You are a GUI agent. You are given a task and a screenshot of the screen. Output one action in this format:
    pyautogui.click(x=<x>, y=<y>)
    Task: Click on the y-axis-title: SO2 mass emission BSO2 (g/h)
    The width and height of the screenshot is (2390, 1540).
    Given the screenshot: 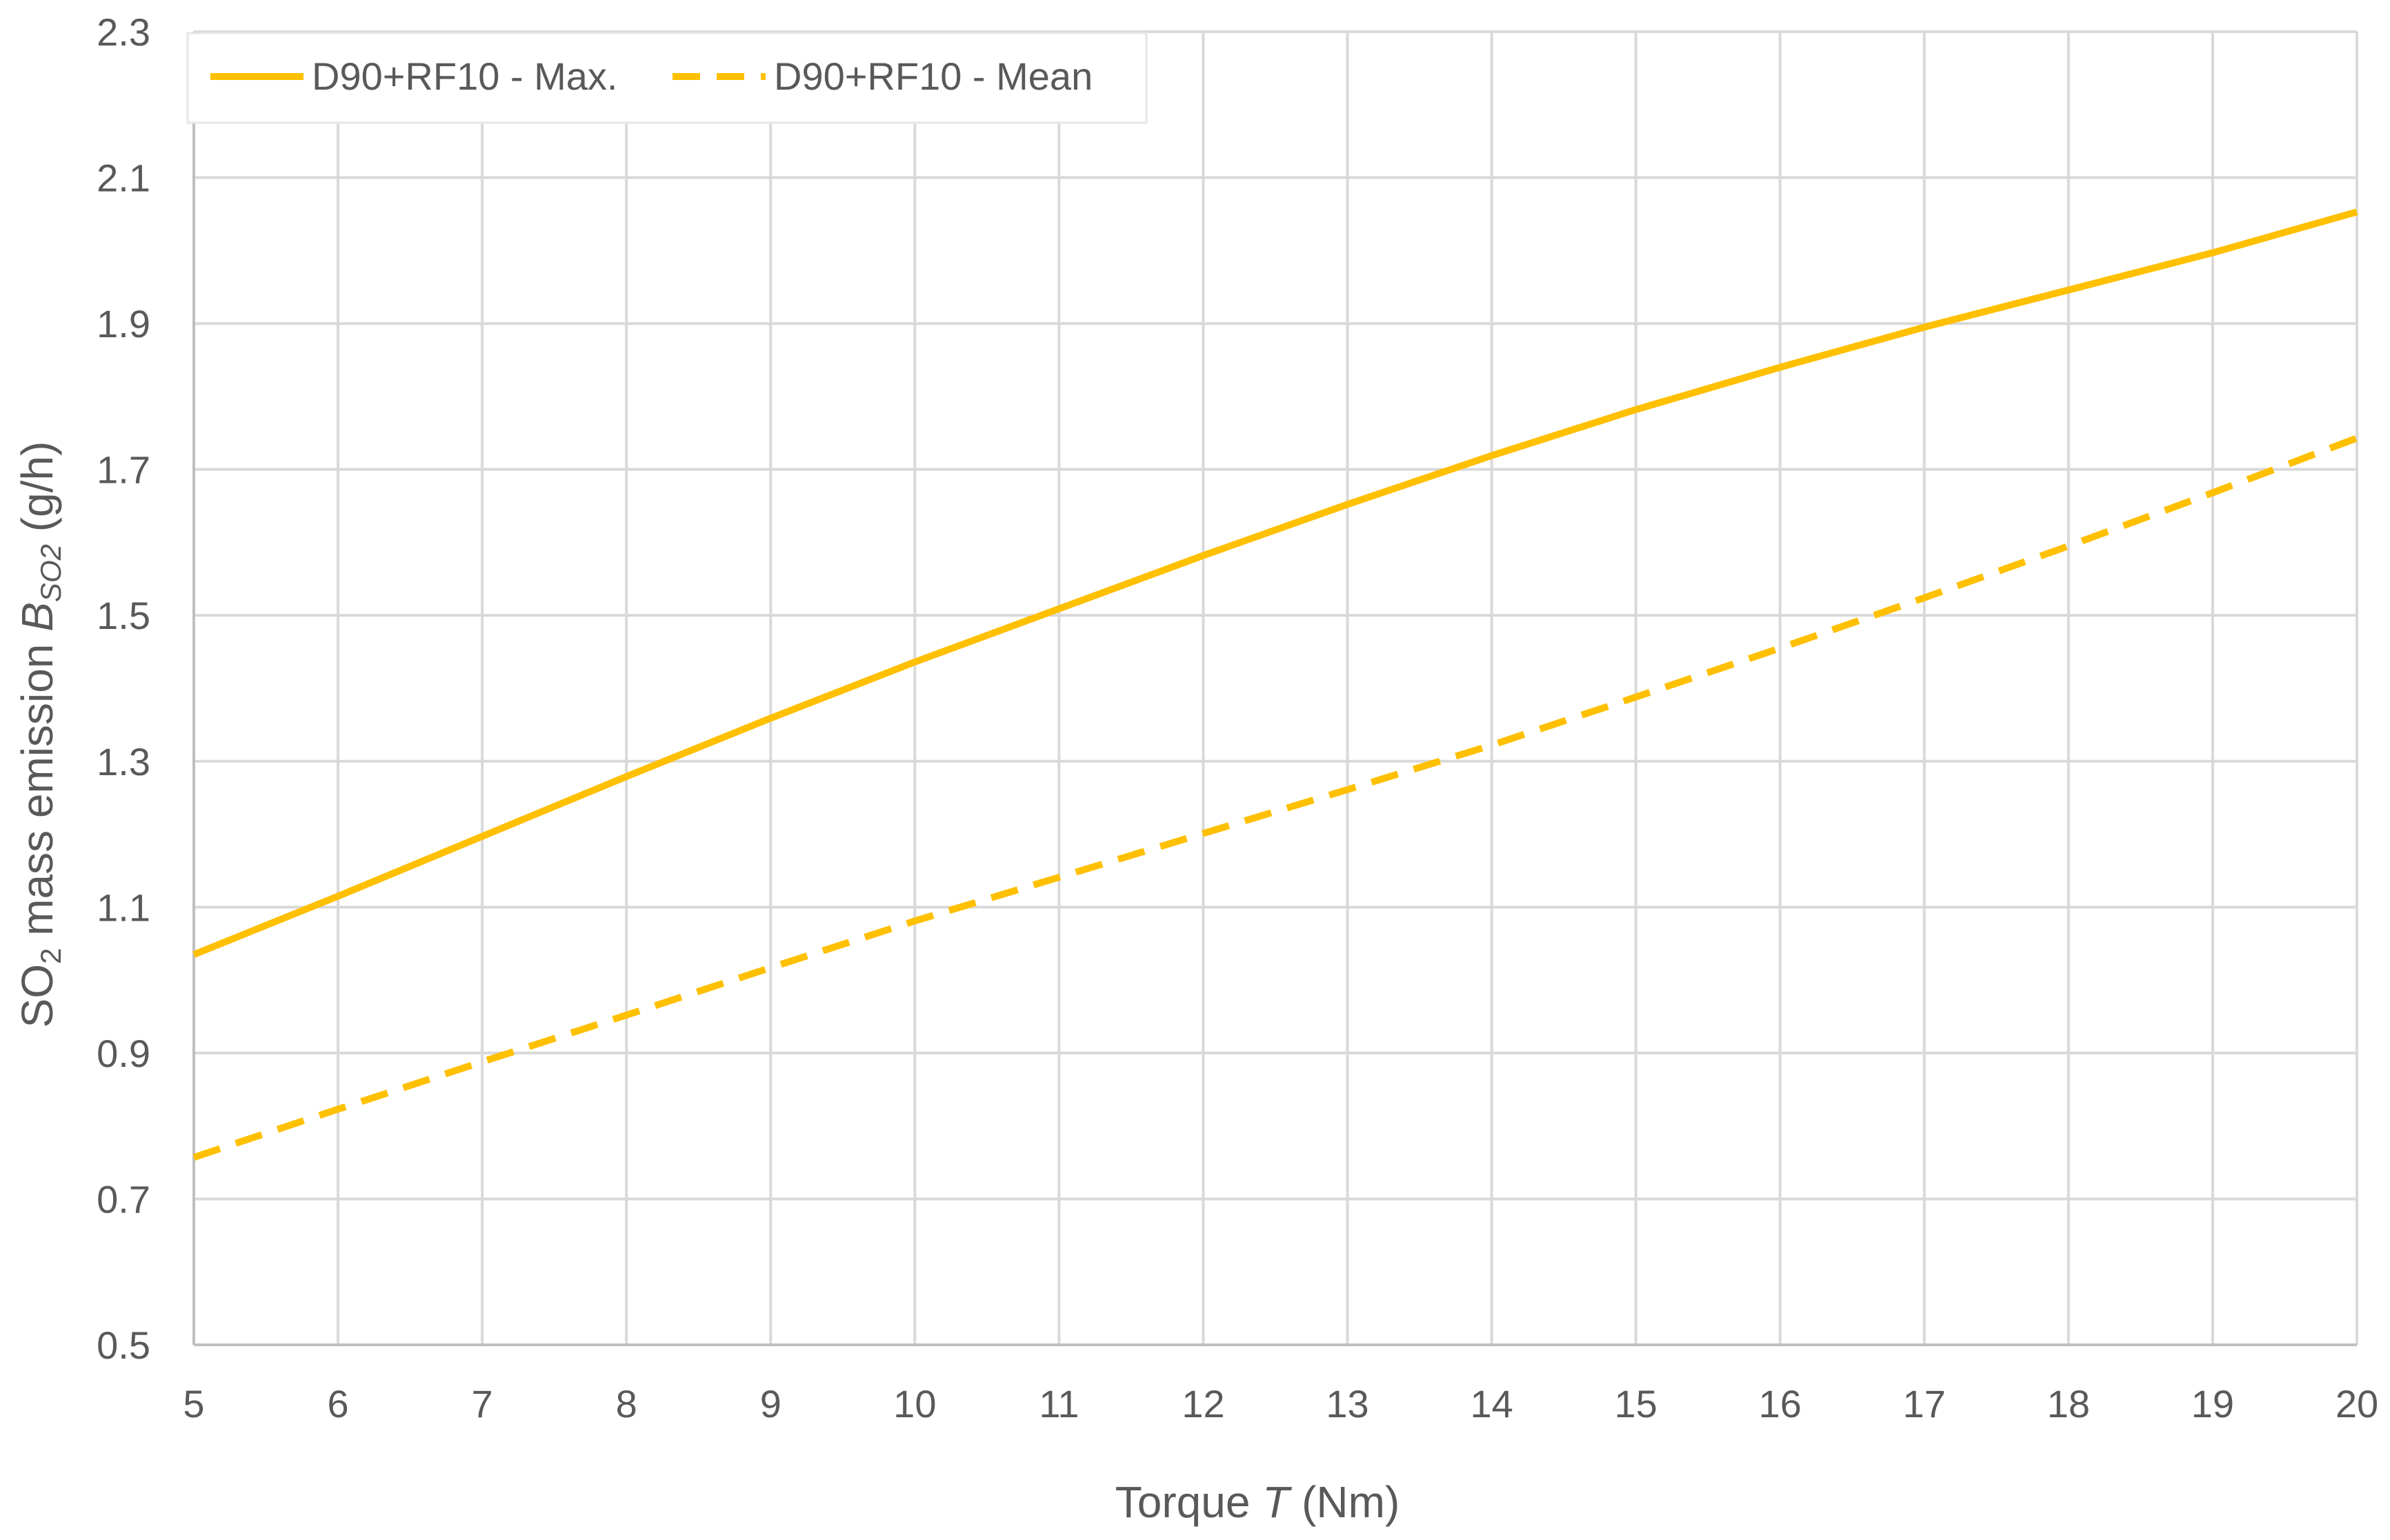 What is the action you would take?
    pyautogui.click(x=40, y=734)
    